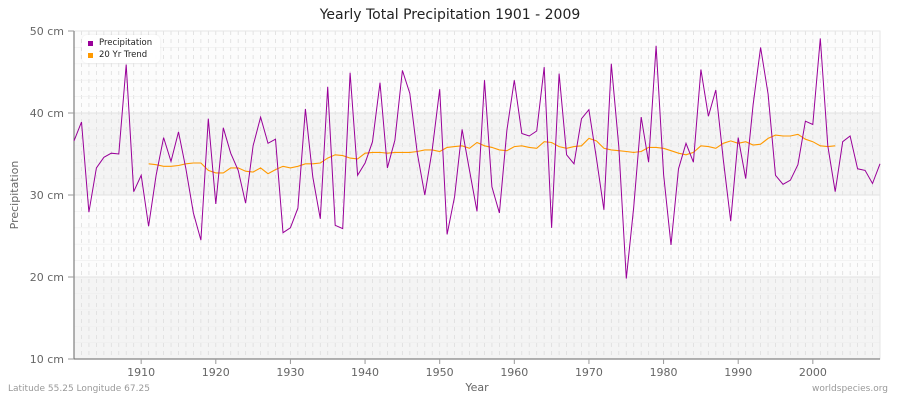 The image size is (900, 400). I want to click on y-axis-title: Precipitation, so click(14, 195).